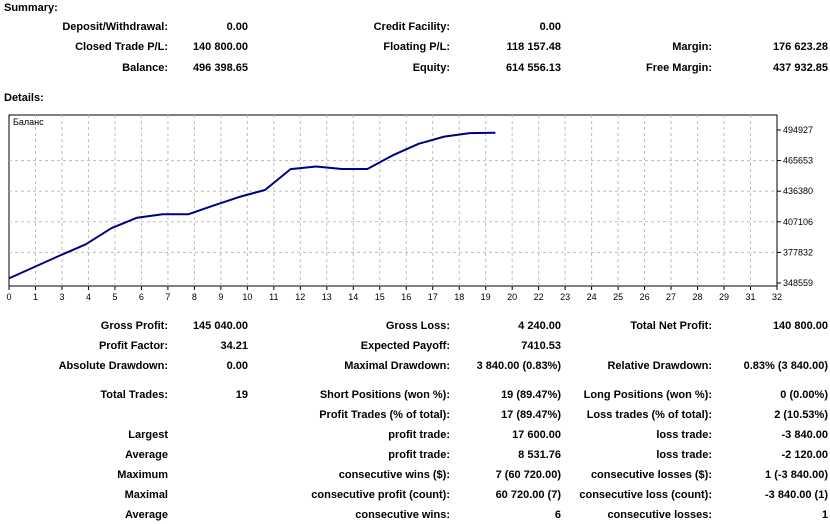 The width and height of the screenshot is (830, 524). I want to click on total-net-label: Total Net Profit:, so click(671, 326).